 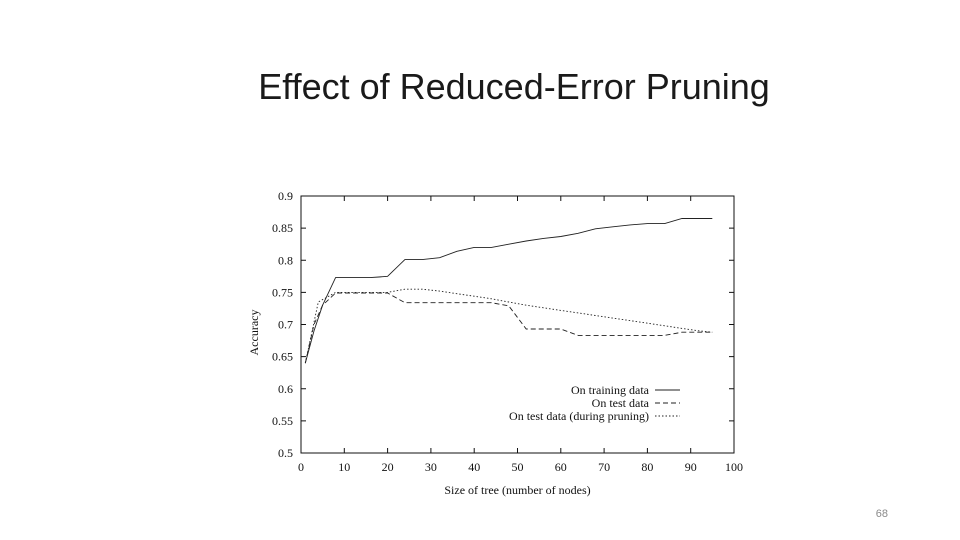 What do you see at coordinates (282, 421) in the screenshot?
I see `y-tick-label: 0.55` at bounding box center [282, 421].